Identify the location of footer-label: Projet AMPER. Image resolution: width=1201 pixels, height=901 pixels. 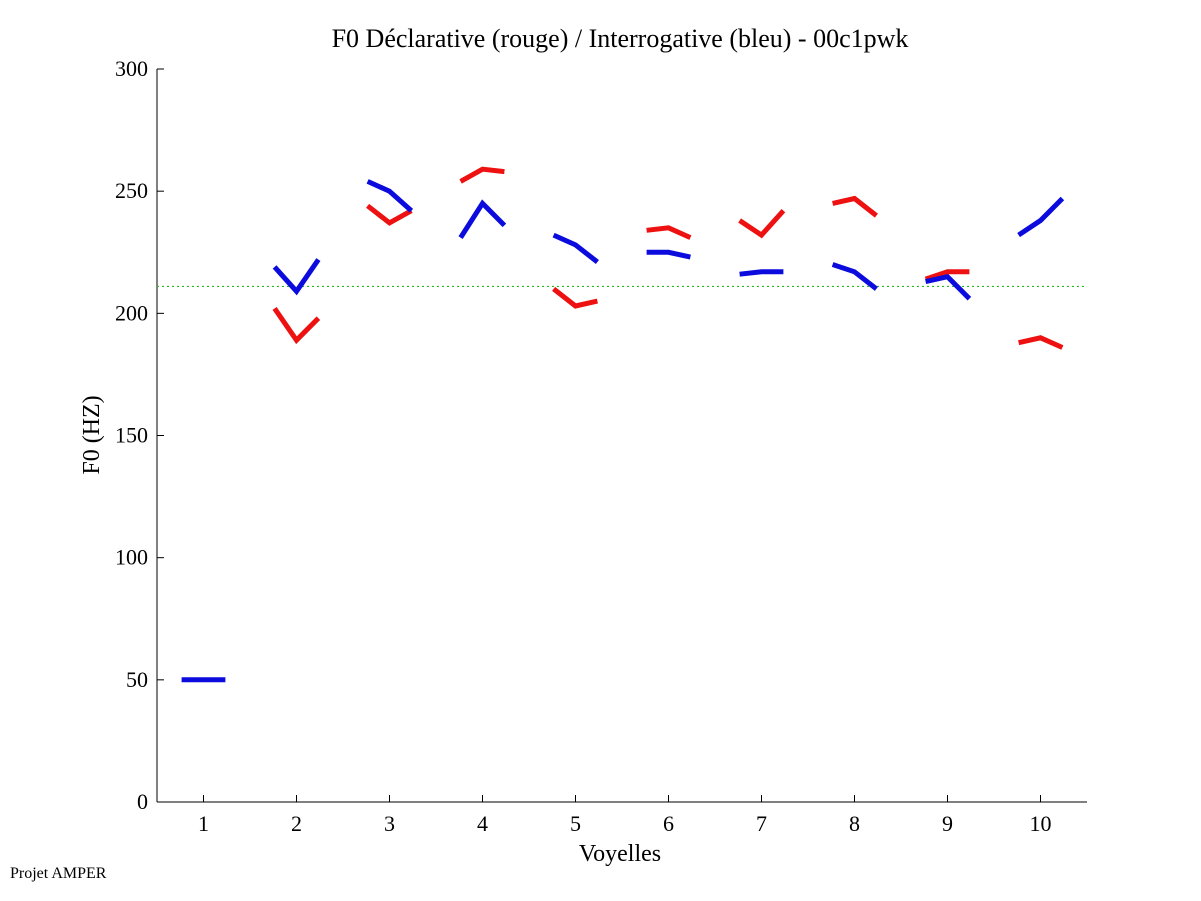
(58, 873).